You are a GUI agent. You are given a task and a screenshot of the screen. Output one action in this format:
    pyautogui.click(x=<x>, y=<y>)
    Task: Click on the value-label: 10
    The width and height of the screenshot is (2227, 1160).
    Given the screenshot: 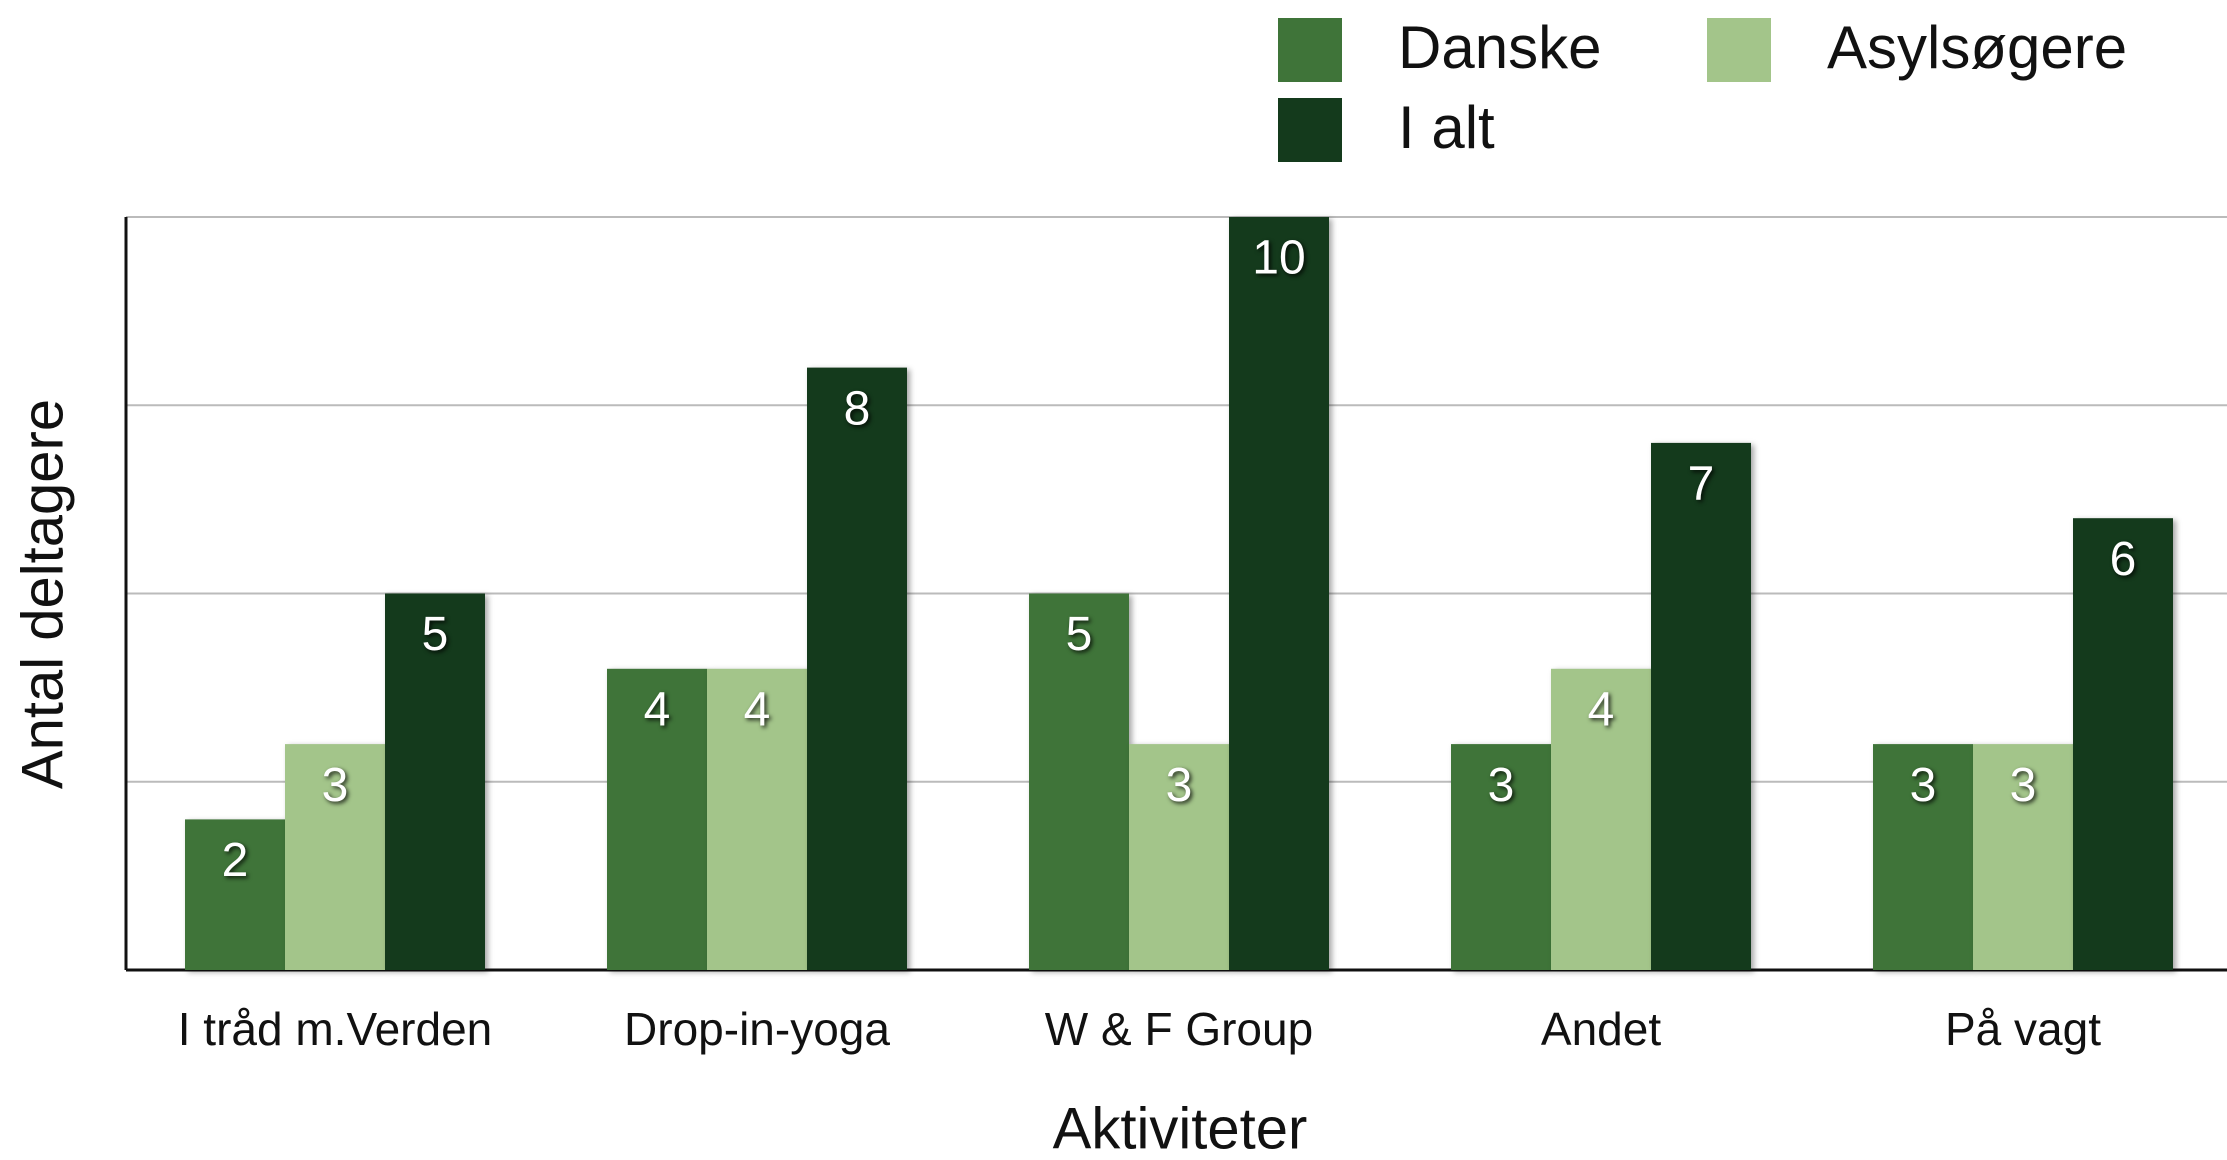 What is the action you would take?
    pyautogui.click(x=1278, y=258)
    